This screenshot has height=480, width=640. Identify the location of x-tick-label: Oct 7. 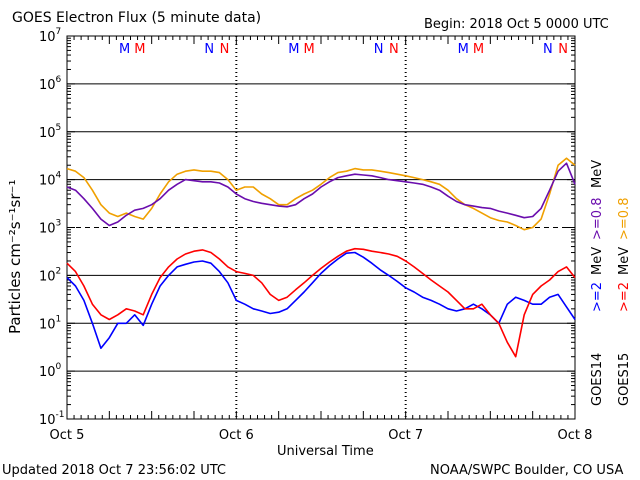
(405, 435).